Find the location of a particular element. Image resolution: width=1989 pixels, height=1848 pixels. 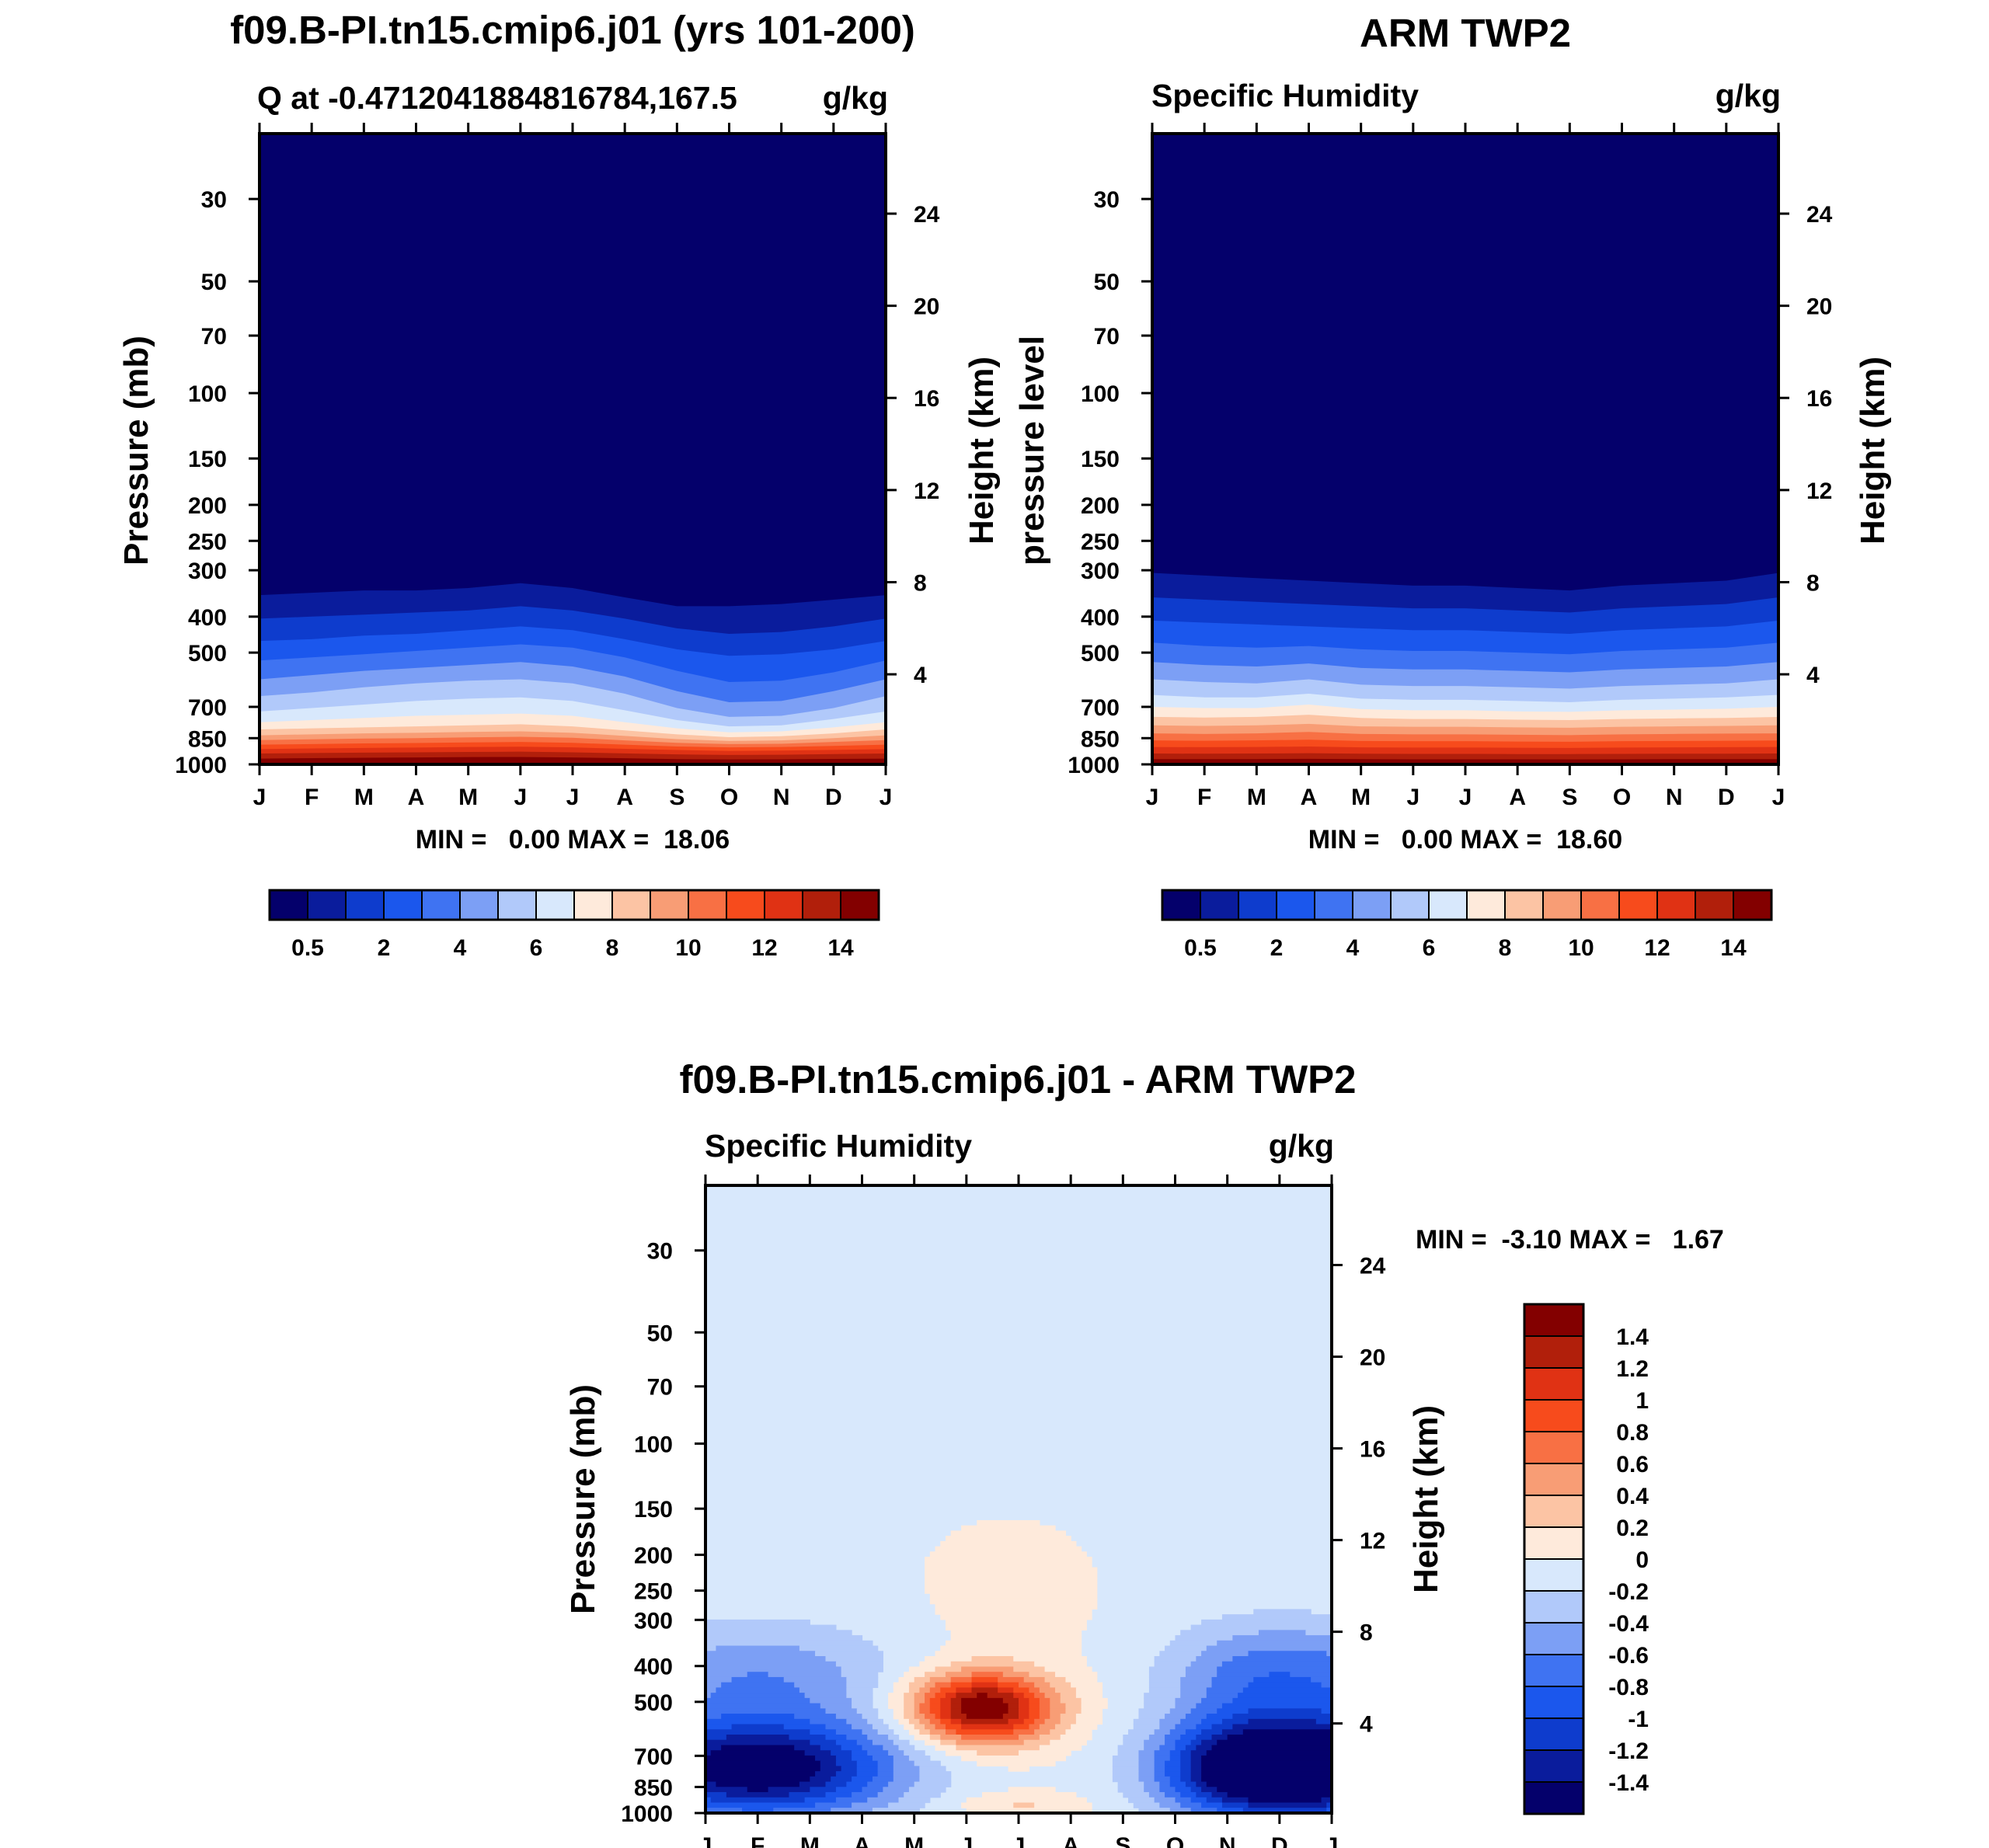

y2-tick-label-height: 16 is located at coordinates (927, 399).